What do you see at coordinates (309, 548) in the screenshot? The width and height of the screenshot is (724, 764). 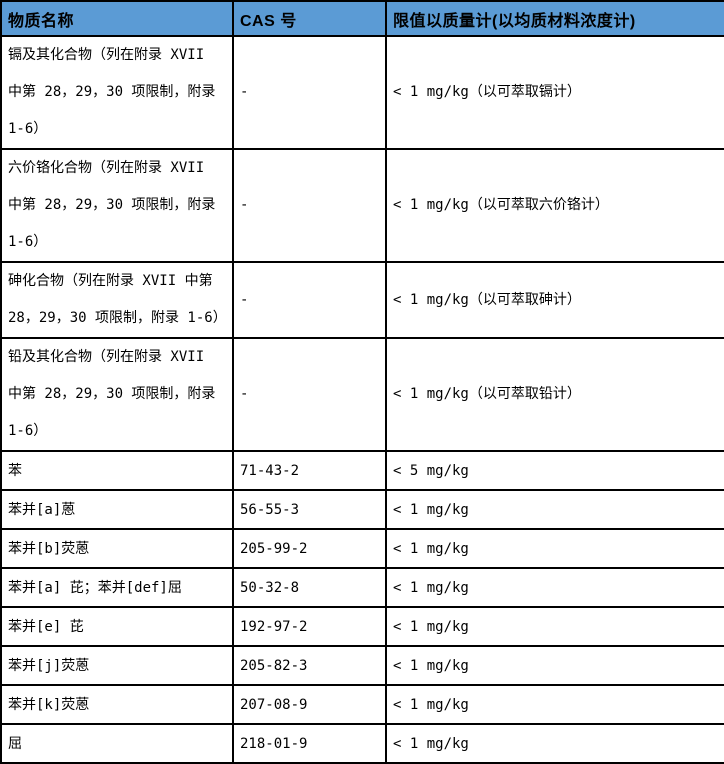 I see `cas-number-cell: 205-99-2` at bounding box center [309, 548].